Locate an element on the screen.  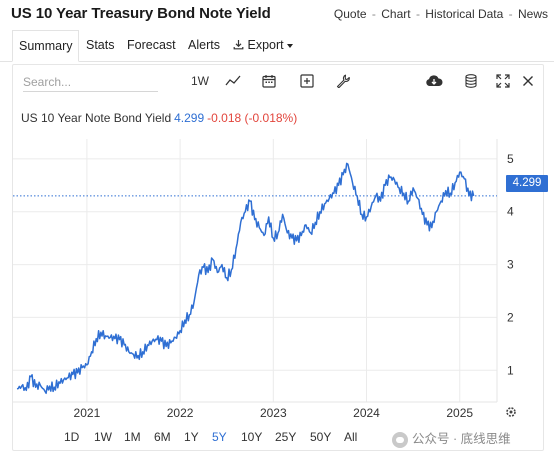
range-50y: 50Y is located at coordinates (321, 437).